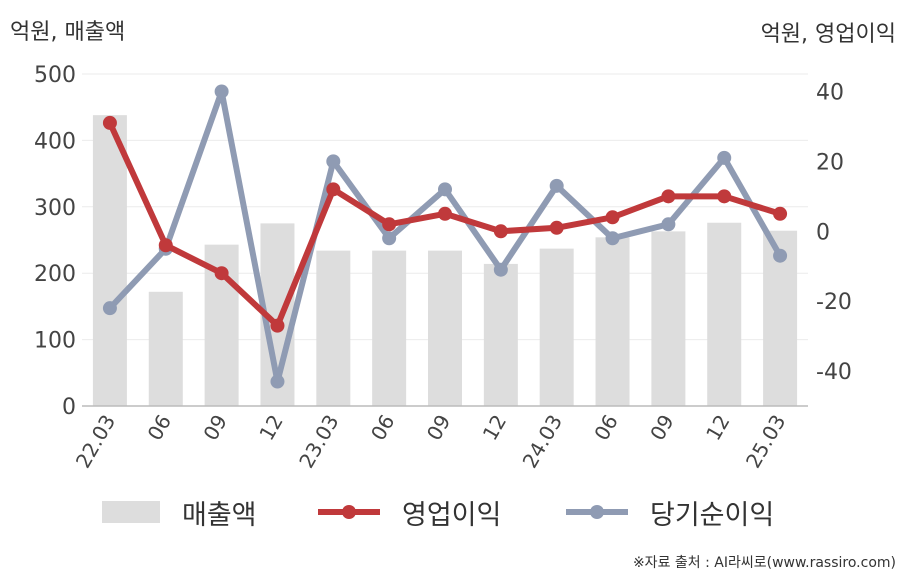  Describe the element at coordinates (333, 189) in the screenshot. I see `point-영업이익-23.03` at that location.